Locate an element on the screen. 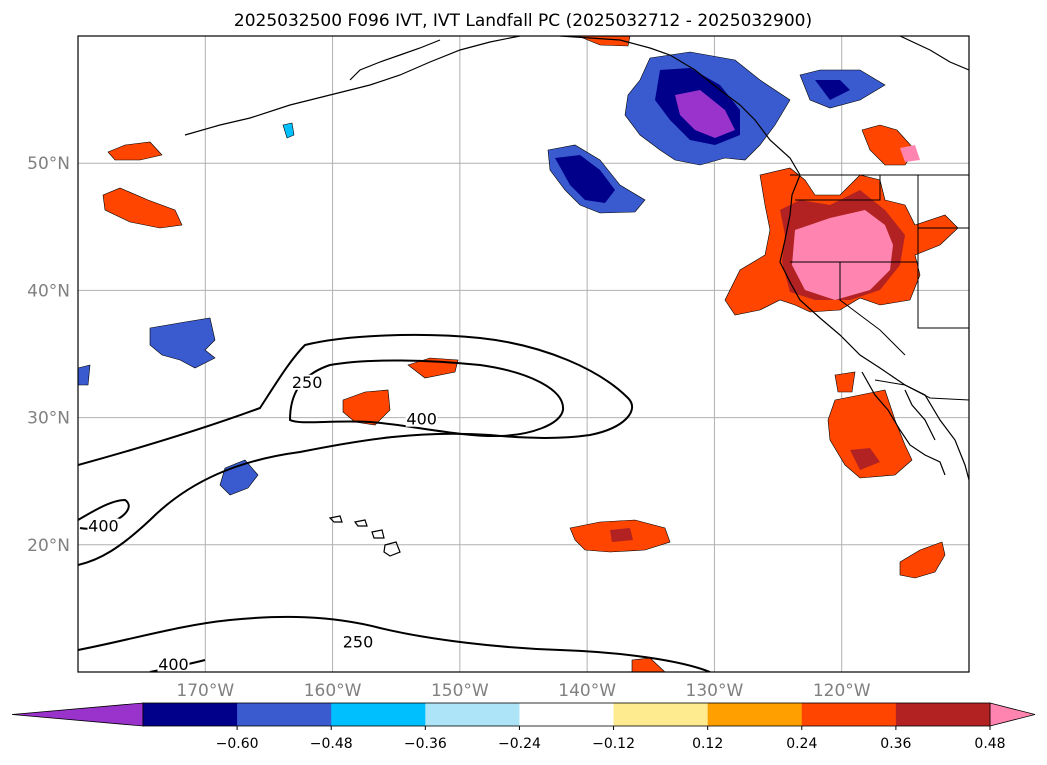  coastline-hawaii is located at coordinates (364, 536).